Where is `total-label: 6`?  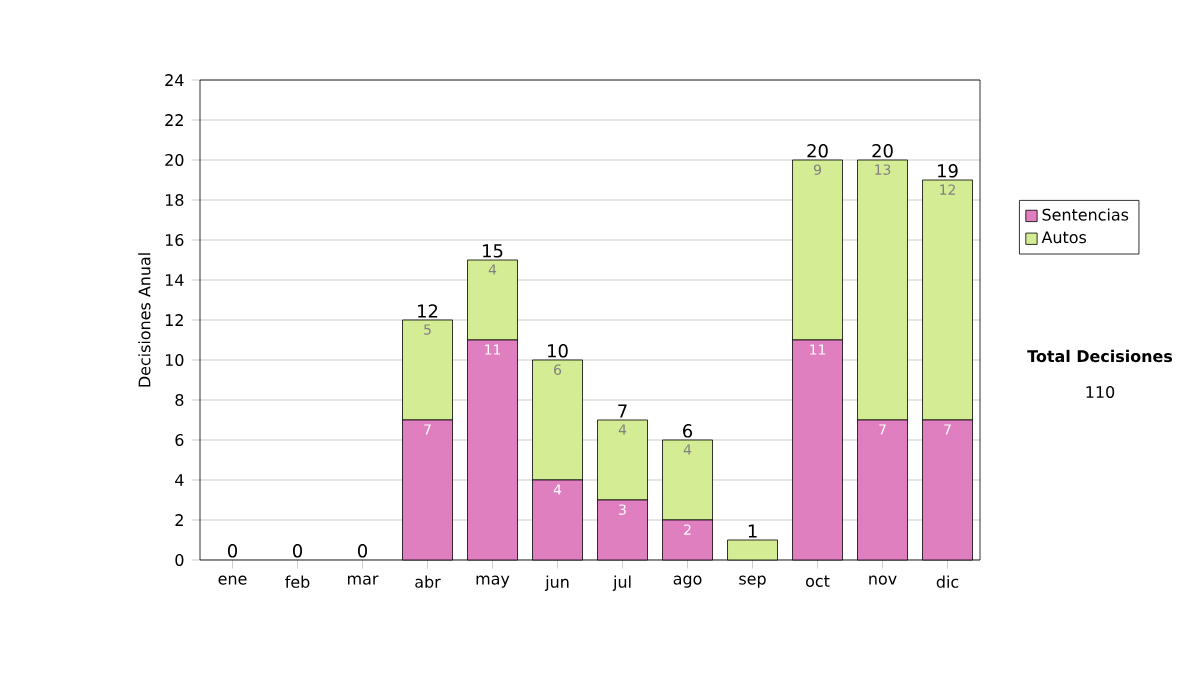
total-label: 6 is located at coordinates (688, 431).